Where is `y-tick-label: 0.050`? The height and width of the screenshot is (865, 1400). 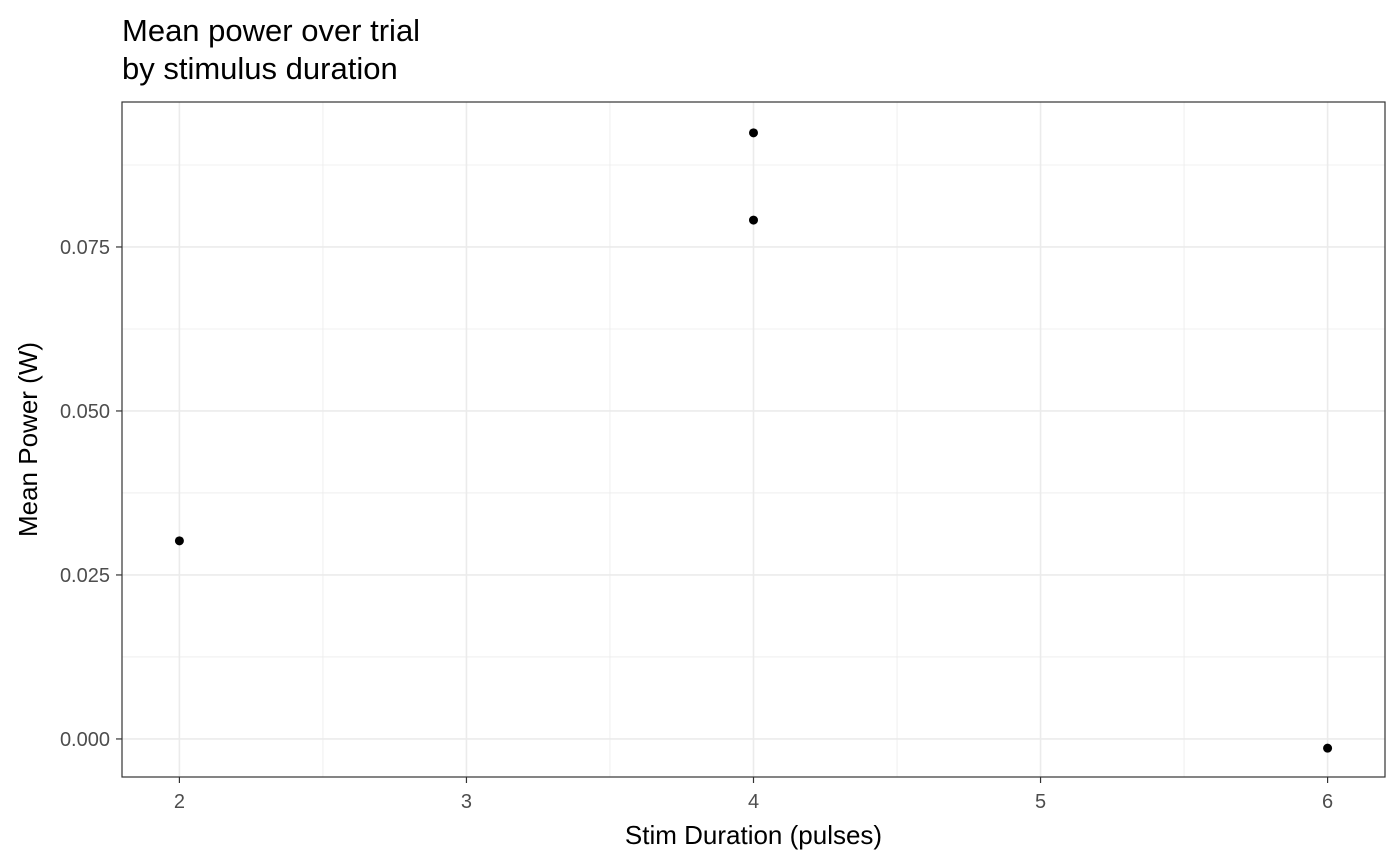 y-tick-label: 0.050 is located at coordinates (85, 412).